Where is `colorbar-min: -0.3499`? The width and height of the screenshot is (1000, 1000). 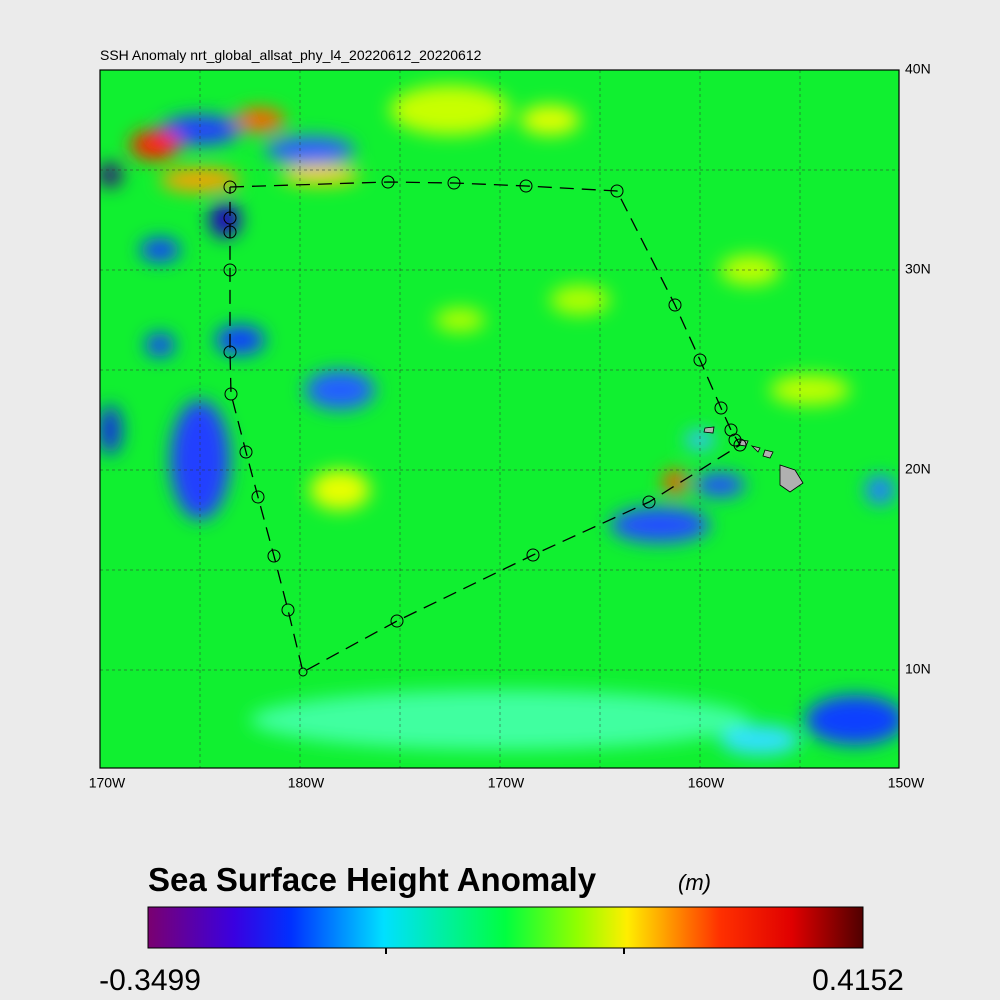 colorbar-min: -0.3499 is located at coordinates (150, 980).